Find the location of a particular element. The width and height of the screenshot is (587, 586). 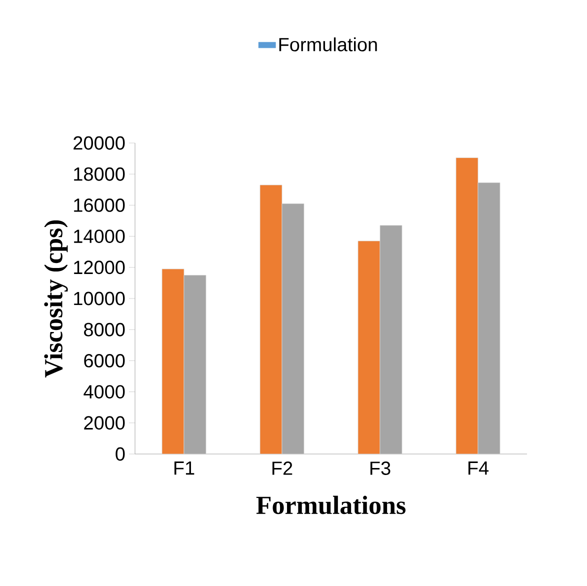

y-tick-label: 10000 is located at coordinates (99, 299).